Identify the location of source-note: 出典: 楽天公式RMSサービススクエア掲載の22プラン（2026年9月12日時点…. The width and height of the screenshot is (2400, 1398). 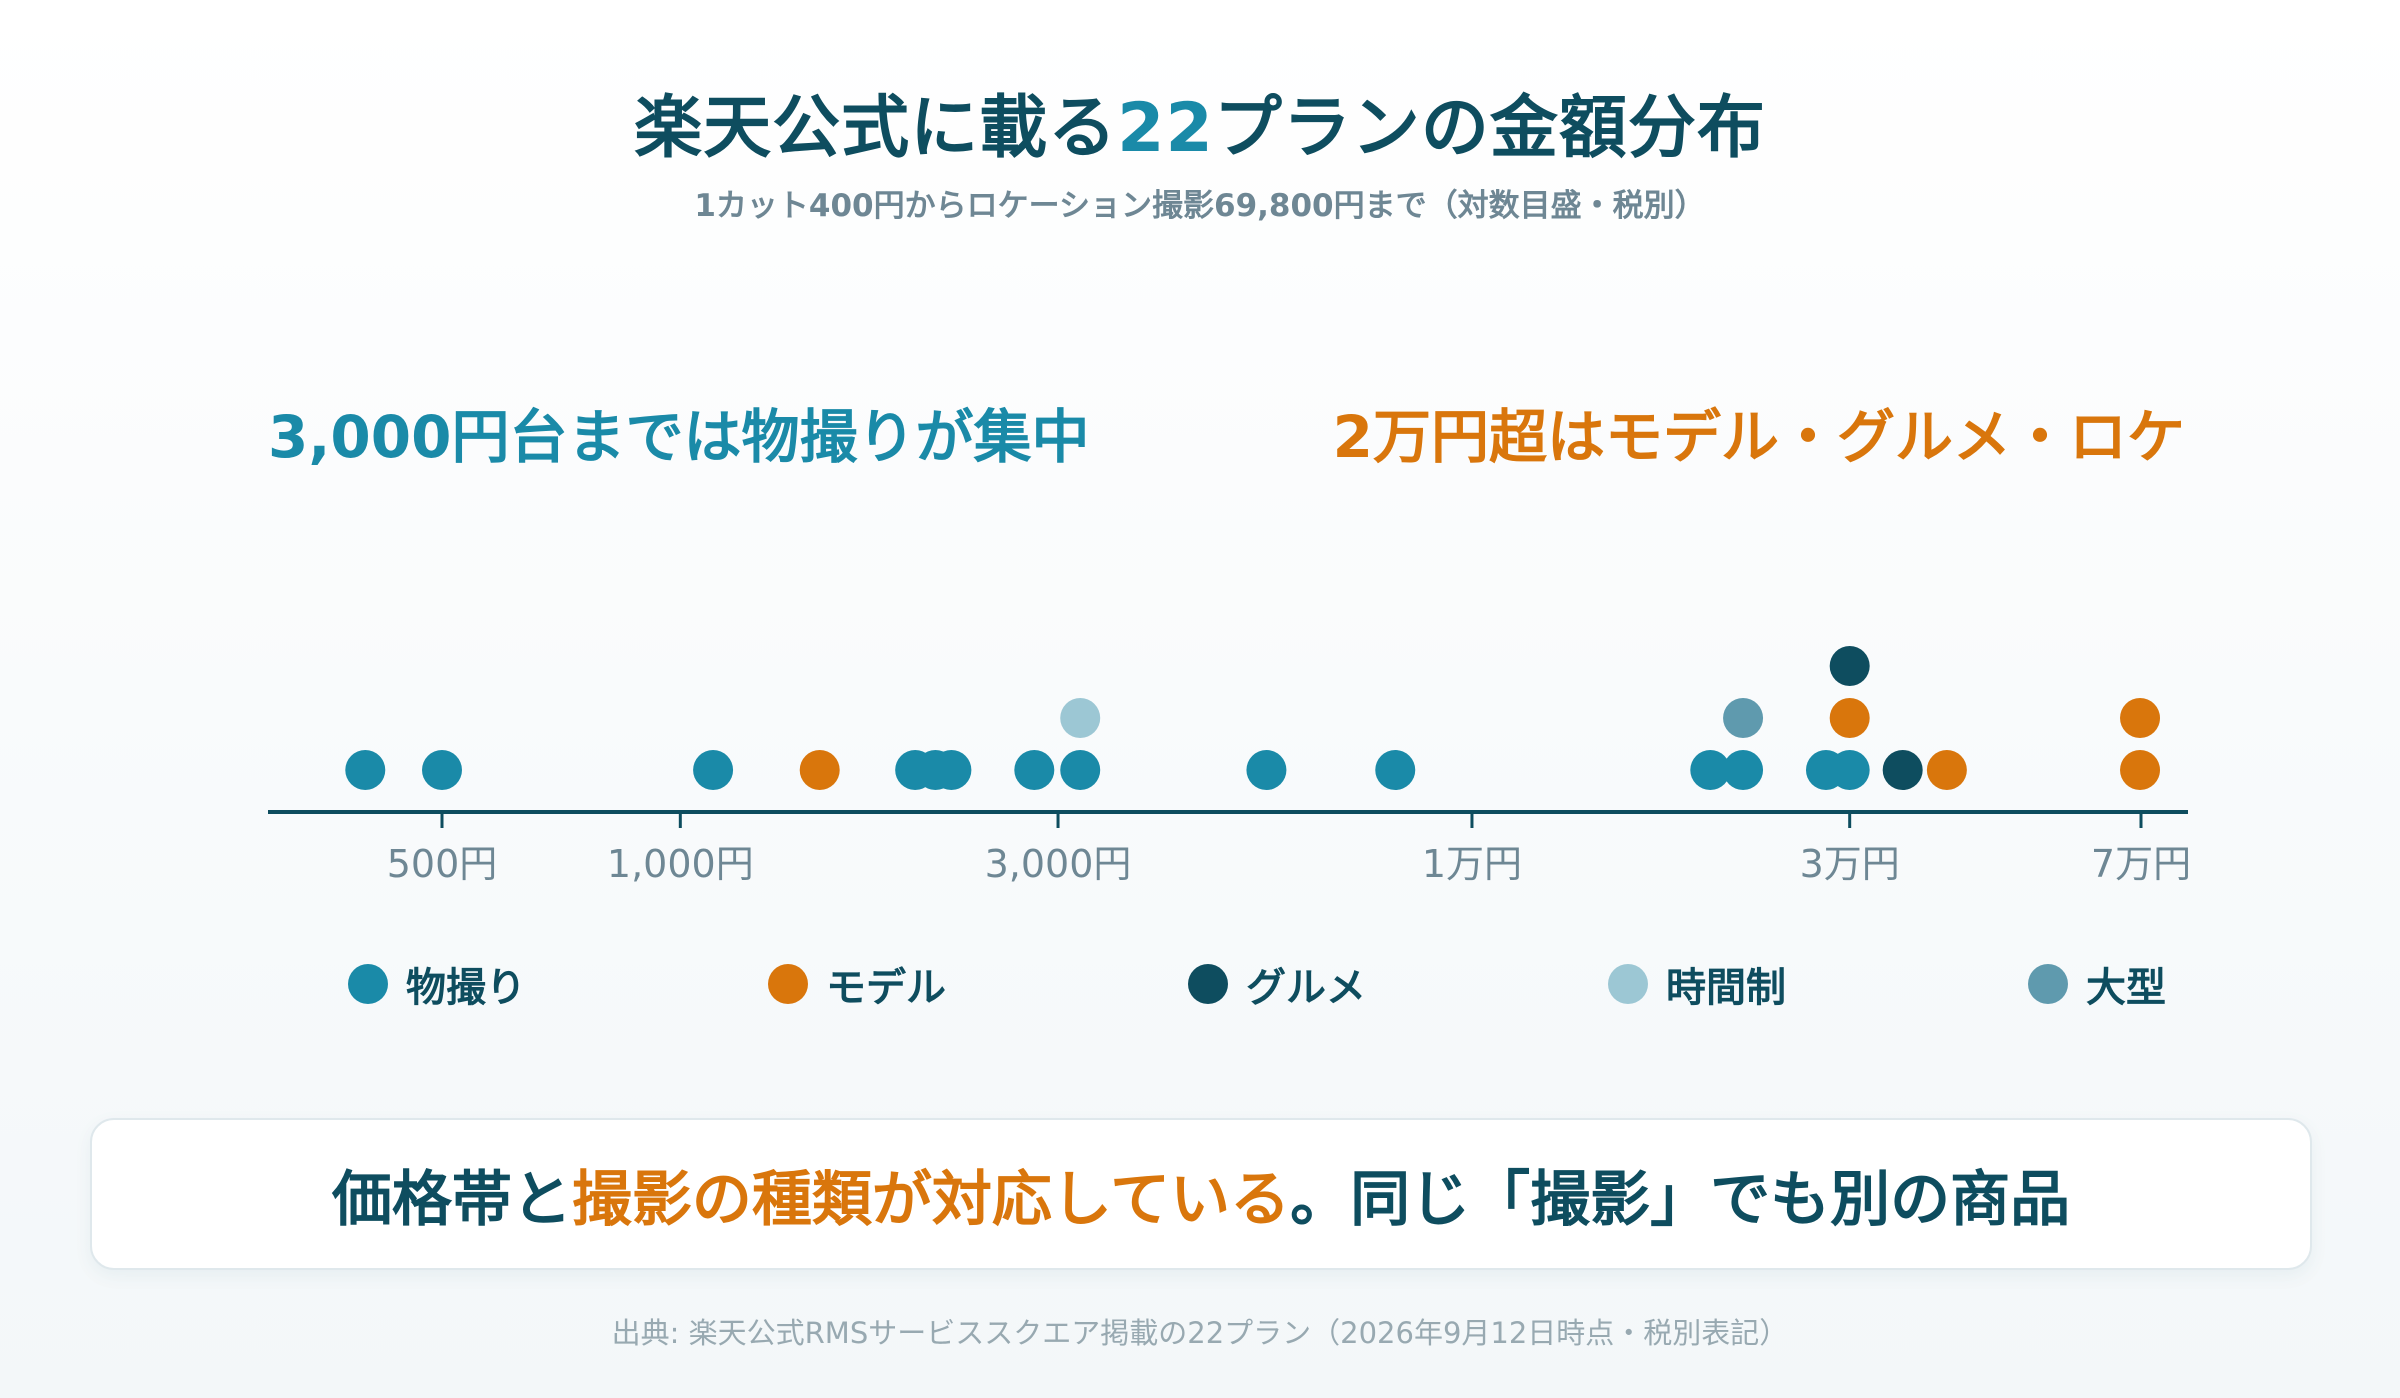
(1200, 1333).